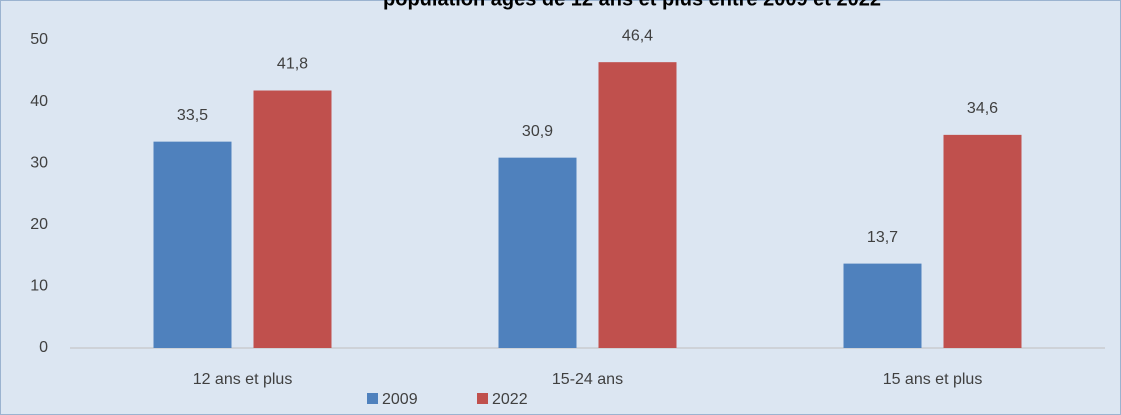  What do you see at coordinates (537, 131) in the screenshot?
I see `data-label: 30,9` at bounding box center [537, 131].